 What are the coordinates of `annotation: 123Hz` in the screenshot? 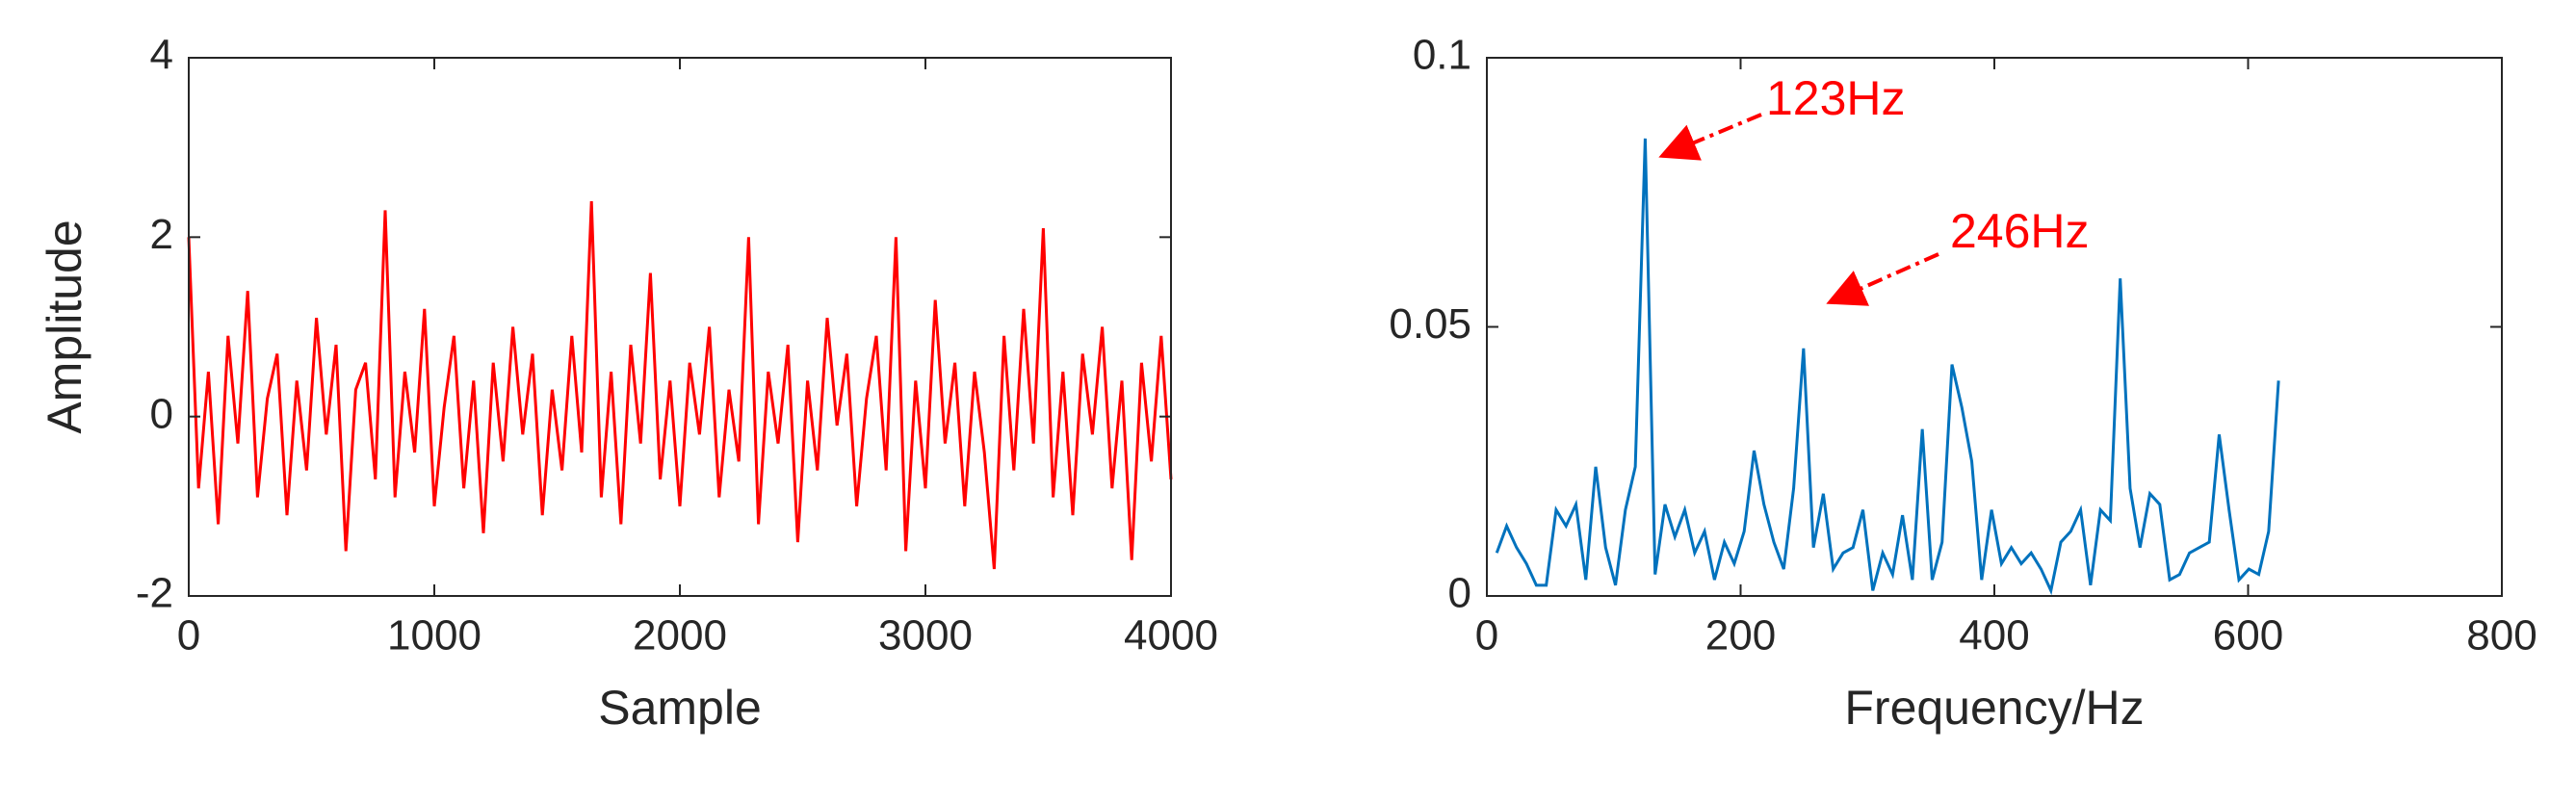 It's located at (1836, 98).